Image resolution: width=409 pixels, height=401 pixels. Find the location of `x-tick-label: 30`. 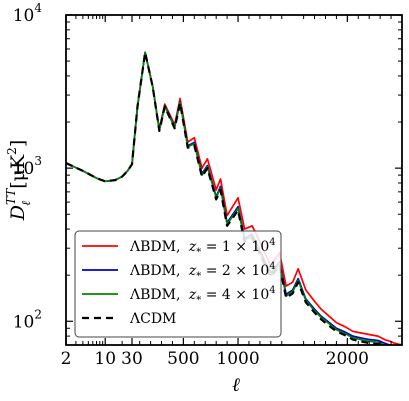

x-tick-label: 30 is located at coordinates (132, 359).